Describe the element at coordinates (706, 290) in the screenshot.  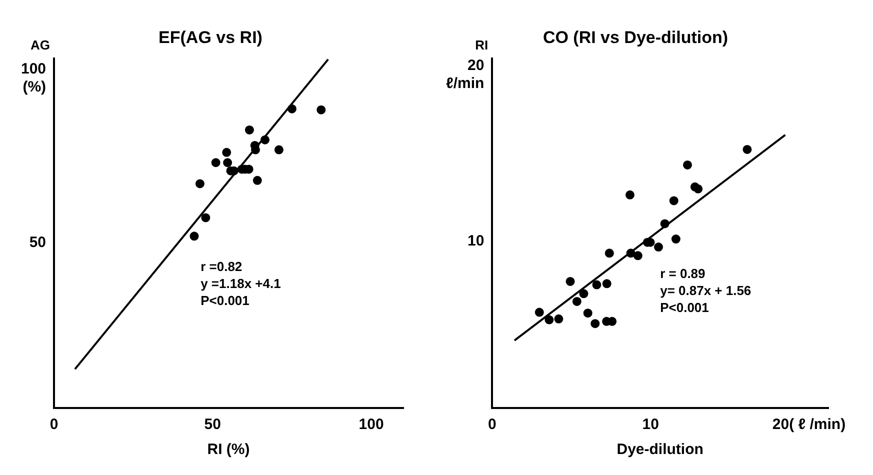
I see `annotation: y= 0.87x + 1.56` at that location.